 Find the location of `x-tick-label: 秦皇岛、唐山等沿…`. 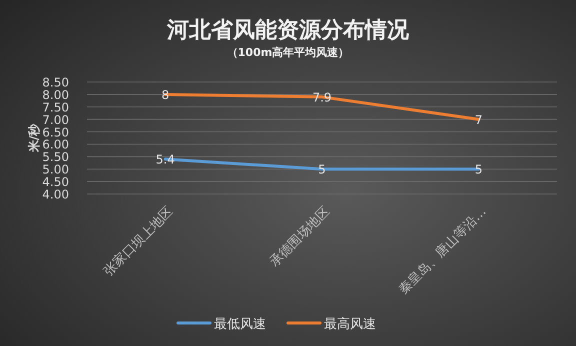

x-tick-label: 秦皇岛、唐山等沿… is located at coordinates (443, 251).